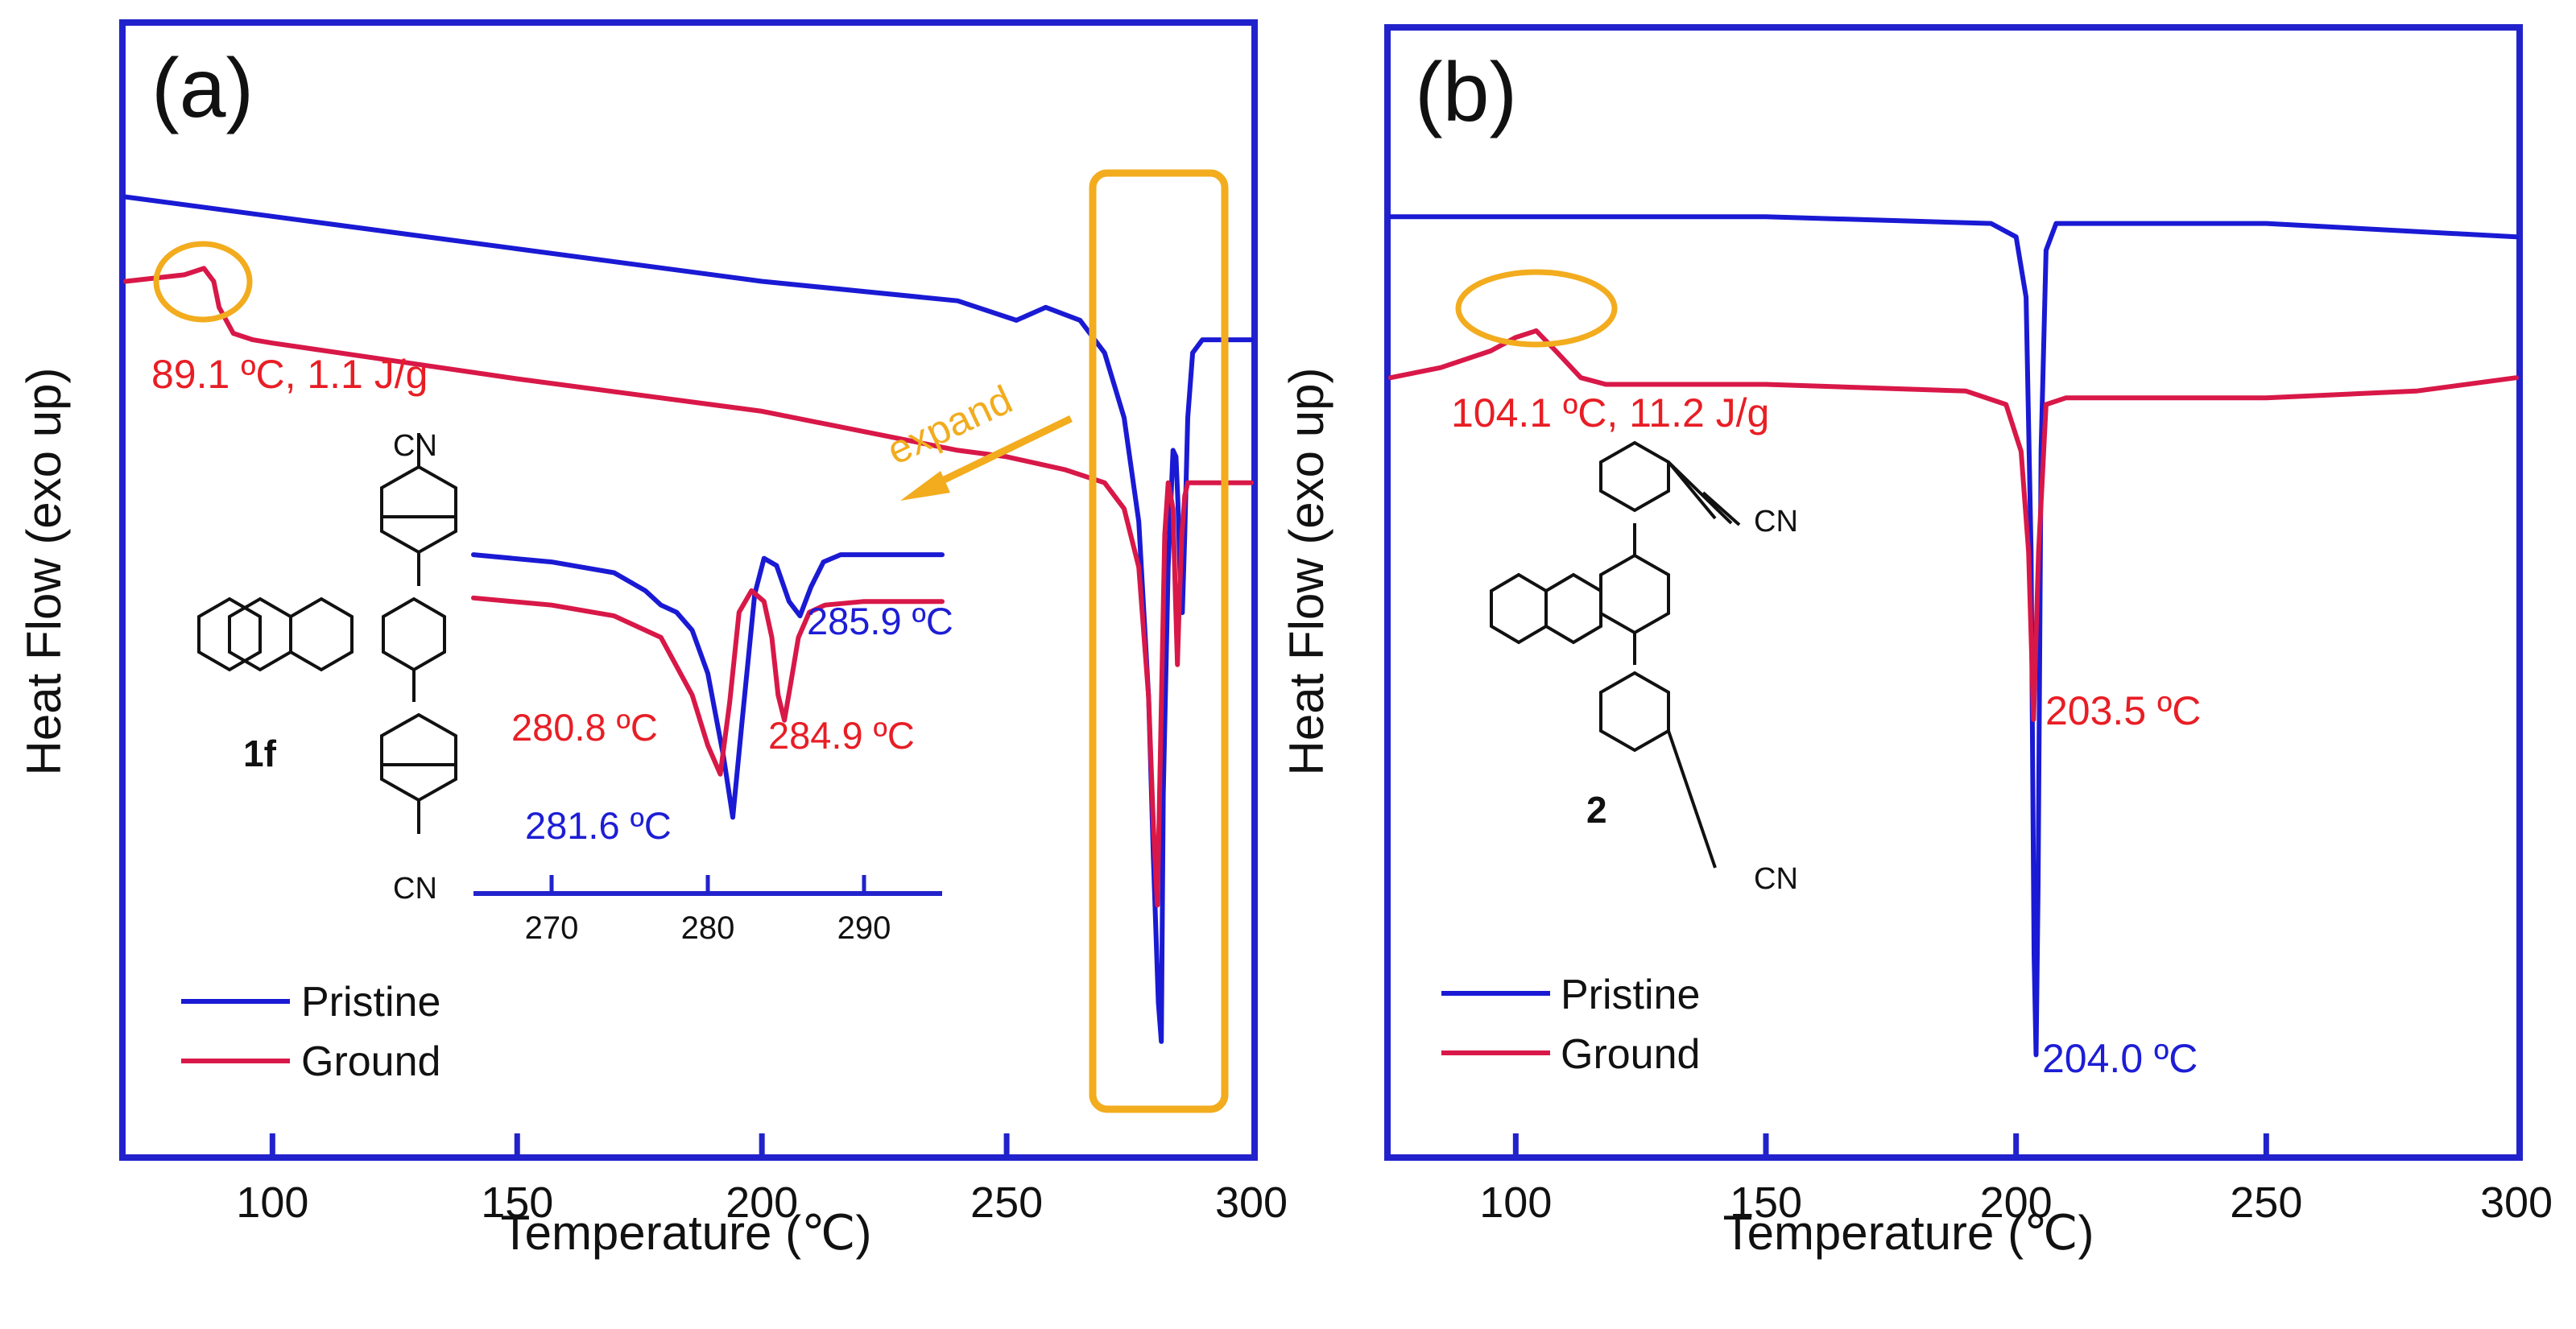  What do you see at coordinates (552, 928) in the screenshot?
I see `inset-x-tick-label: 270` at bounding box center [552, 928].